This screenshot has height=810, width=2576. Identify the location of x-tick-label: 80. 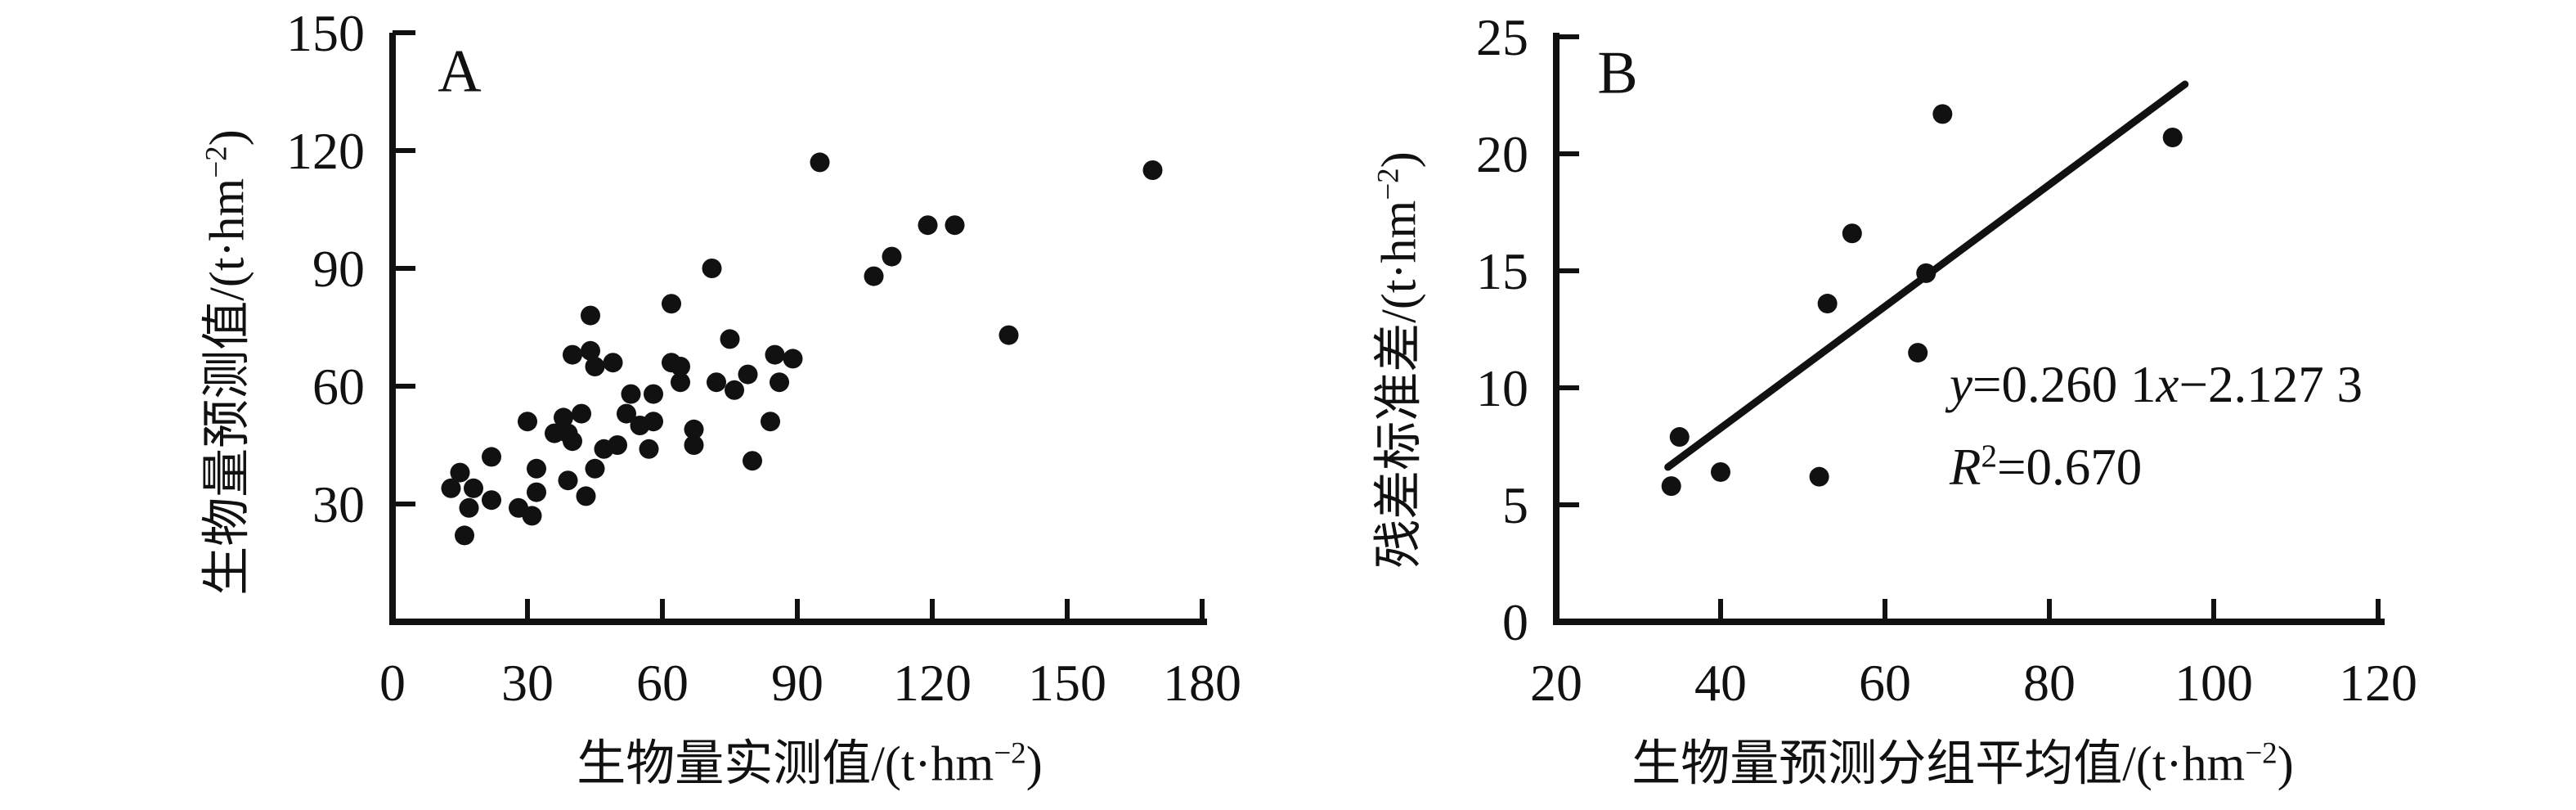
(2050, 683).